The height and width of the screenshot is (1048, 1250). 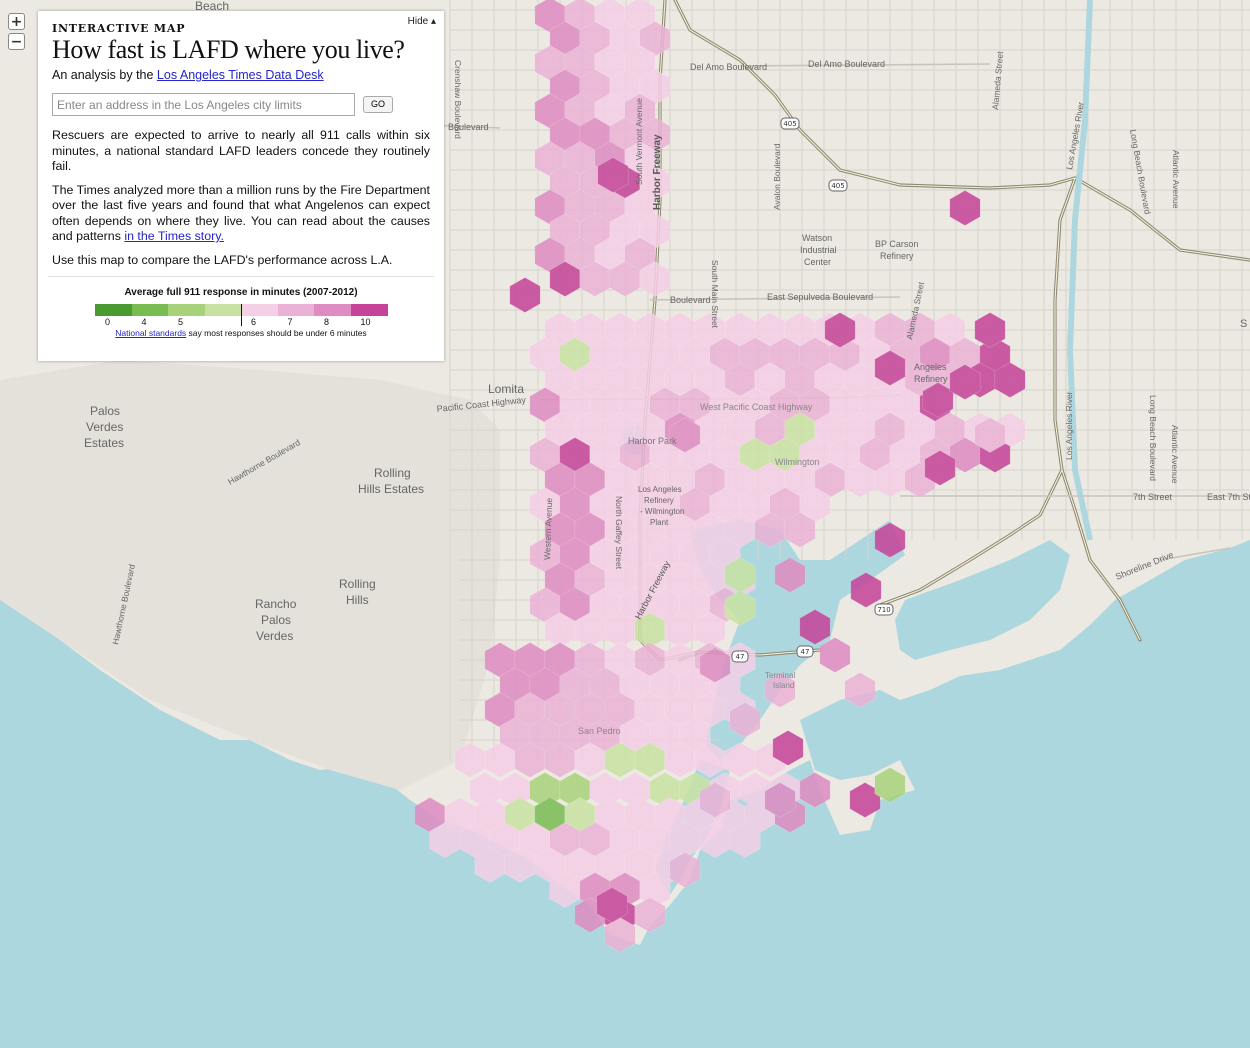 What do you see at coordinates (1243, 324) in the screenshot?
I see `label-edge-s: S` at bounding box center [1243, 324].